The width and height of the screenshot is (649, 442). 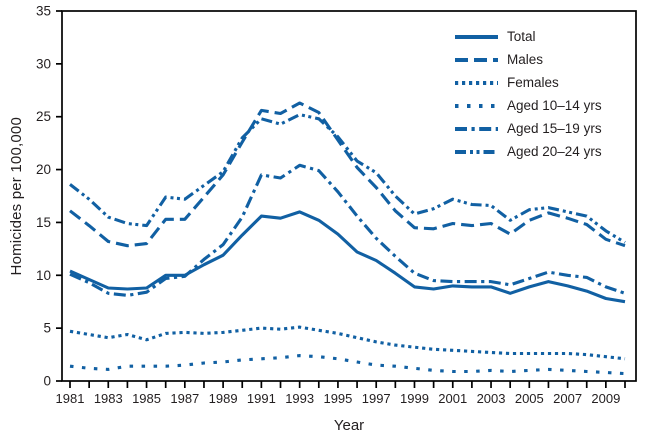 What do you see at coordinates (476, 128) in the screenshot?
I see `legend-line-sample-aged-15-19-yrs` at bounding box center [476, 128].